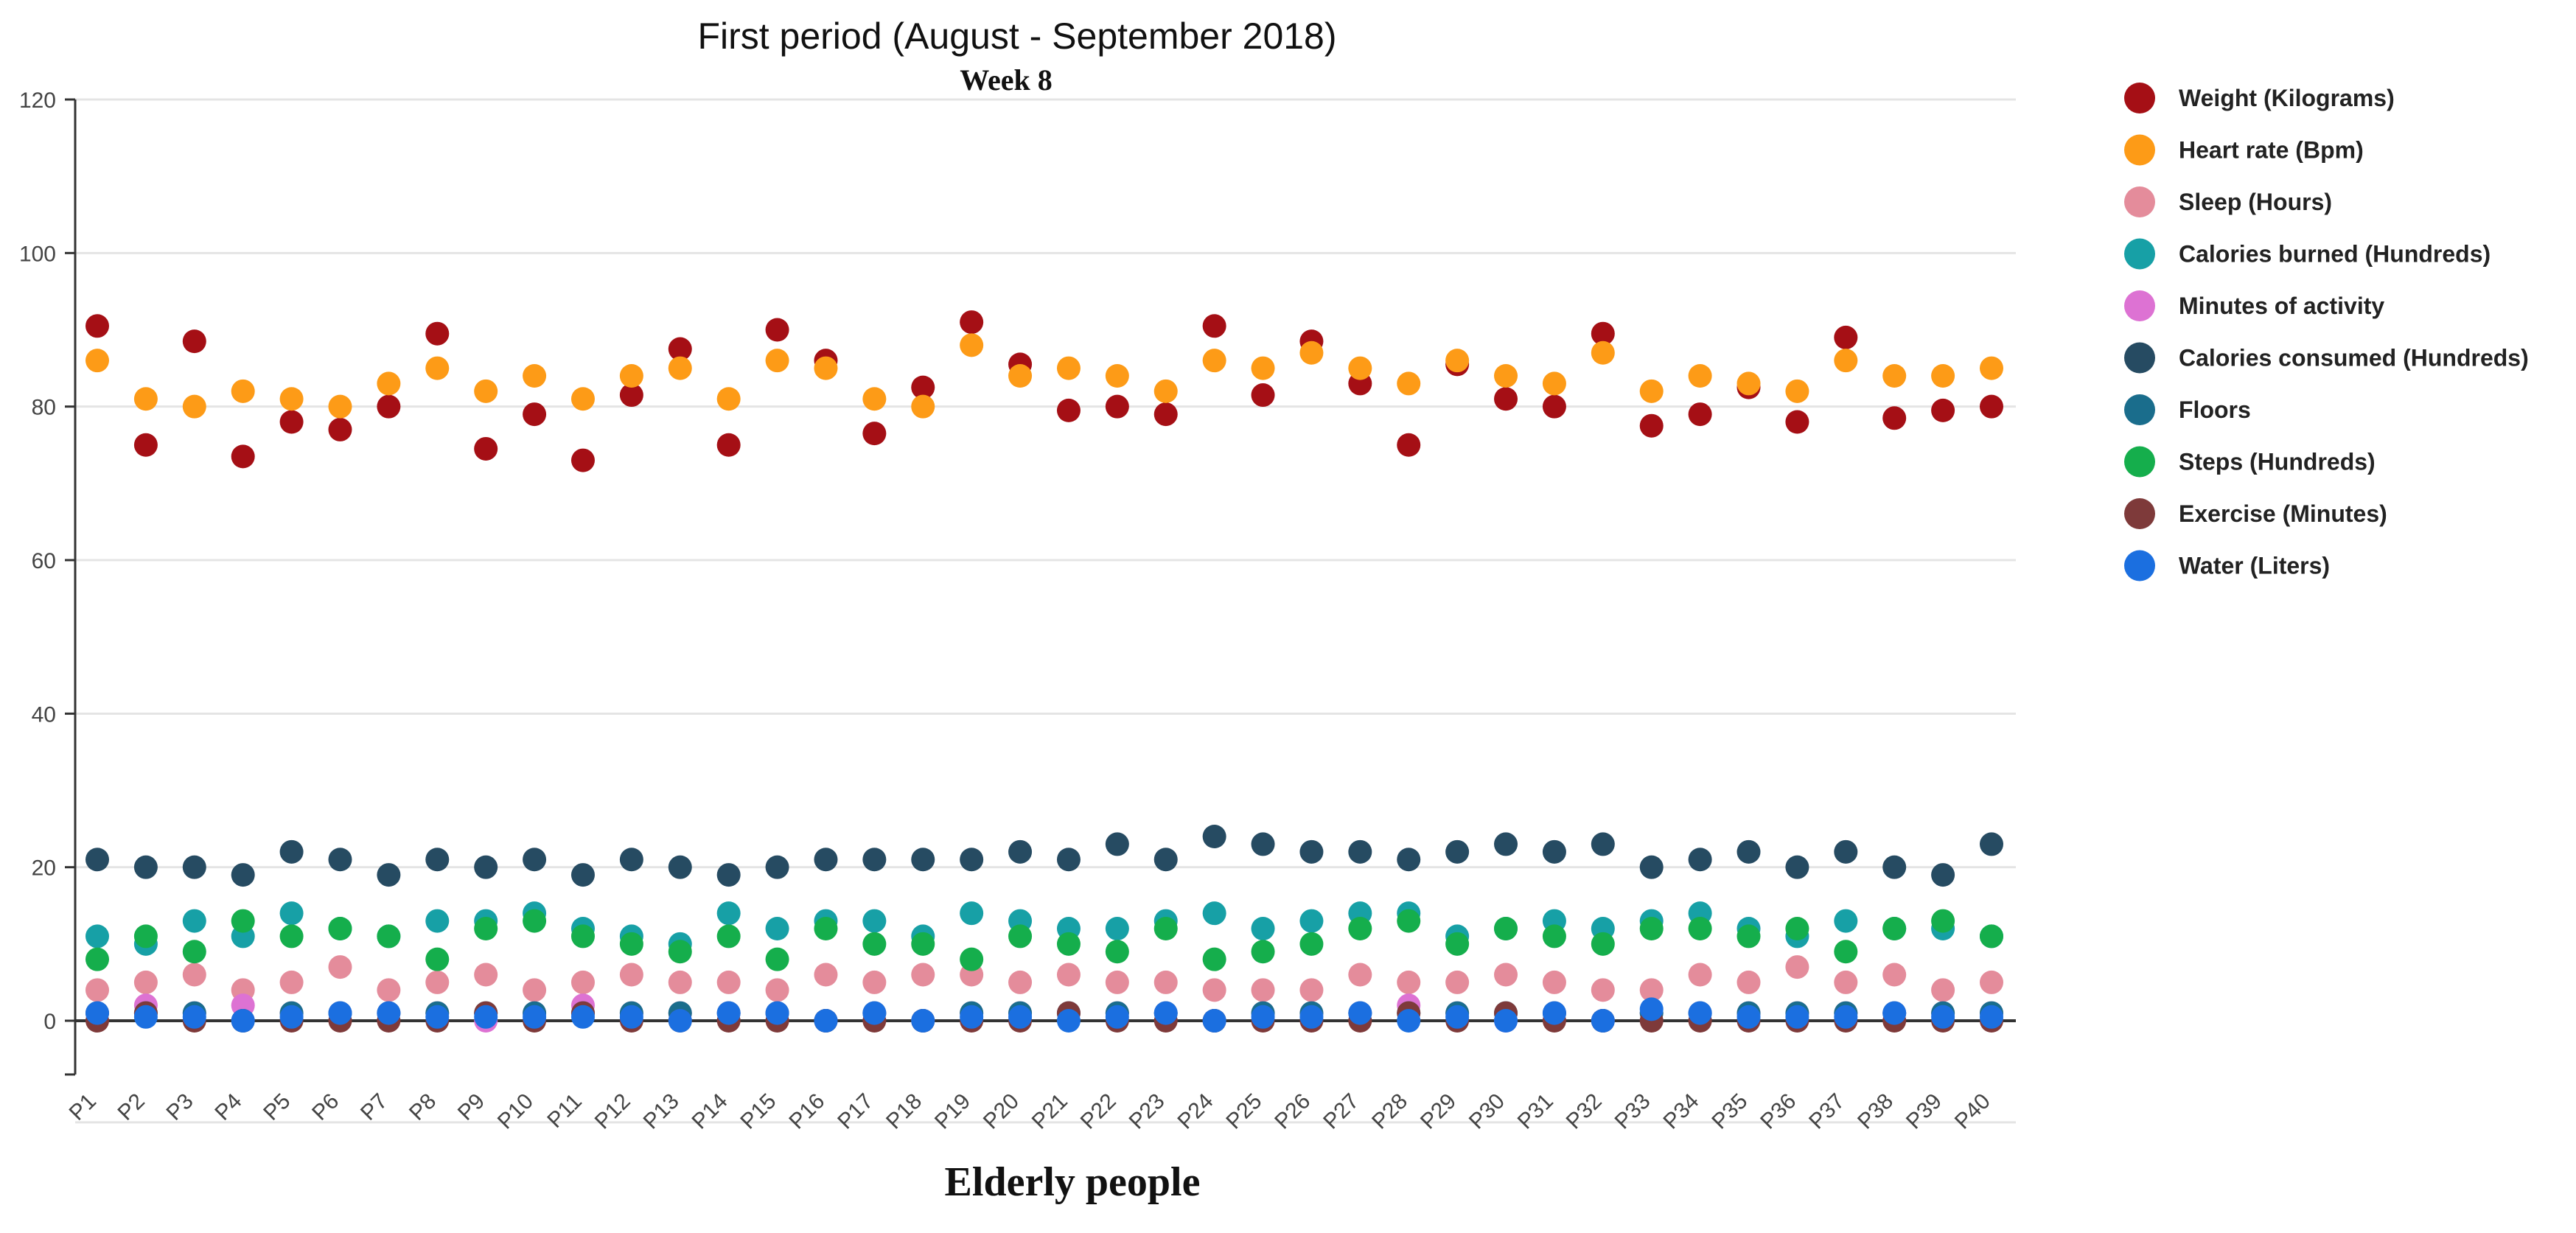 This screenshot has width=2576, height=1233. I want to click on chart-title: First period (August - September 2018), so click(1016, 36).